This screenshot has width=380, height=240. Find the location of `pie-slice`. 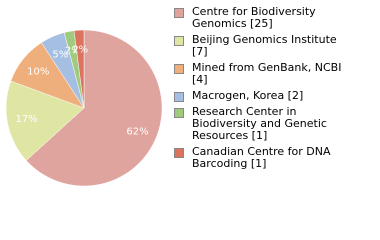

pie-slice is located at coordinates (79, 69).